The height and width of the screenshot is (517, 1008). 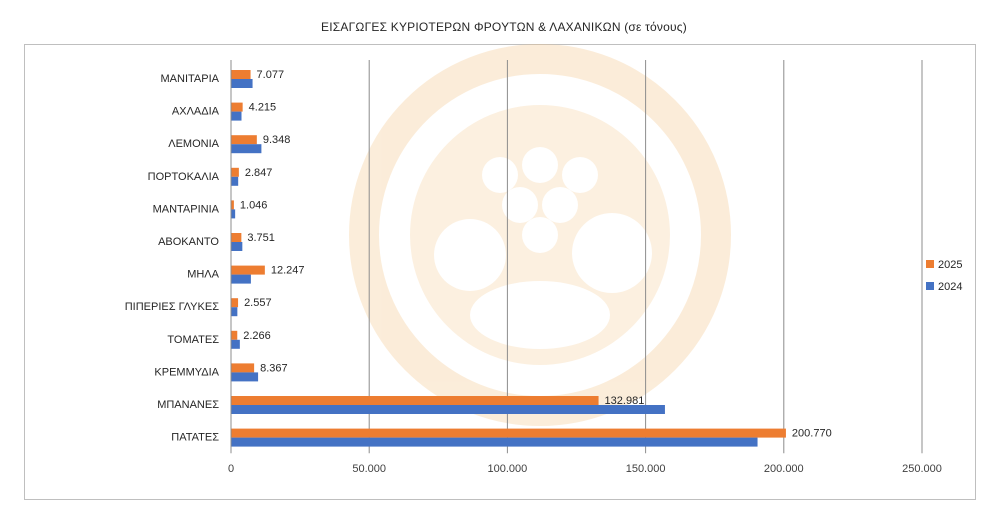 I want to click on category-label: ΑΧΛΑΔΙΑ, so click(x=196, y=112).